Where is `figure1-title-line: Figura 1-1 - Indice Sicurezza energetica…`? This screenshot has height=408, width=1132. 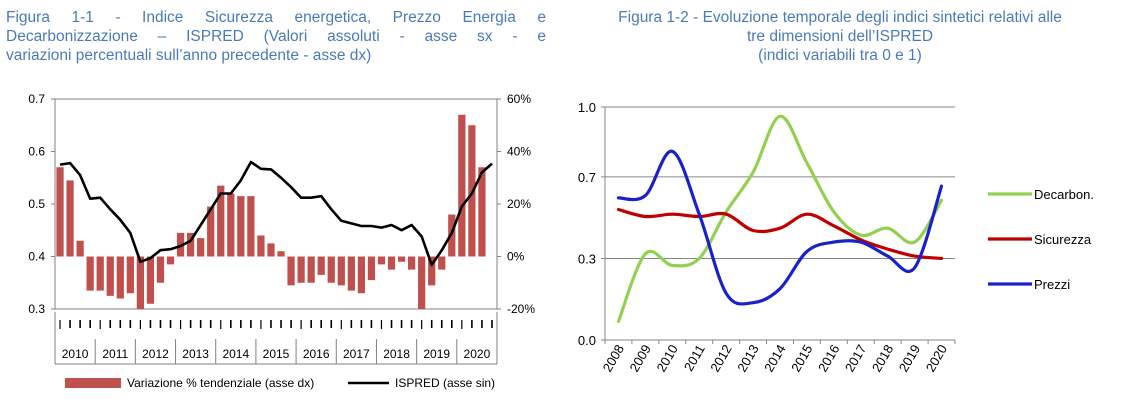 figure1-title-line: Figura 1-1 - Indice Sicurezza energetica… is located at coordinates (276, 17).